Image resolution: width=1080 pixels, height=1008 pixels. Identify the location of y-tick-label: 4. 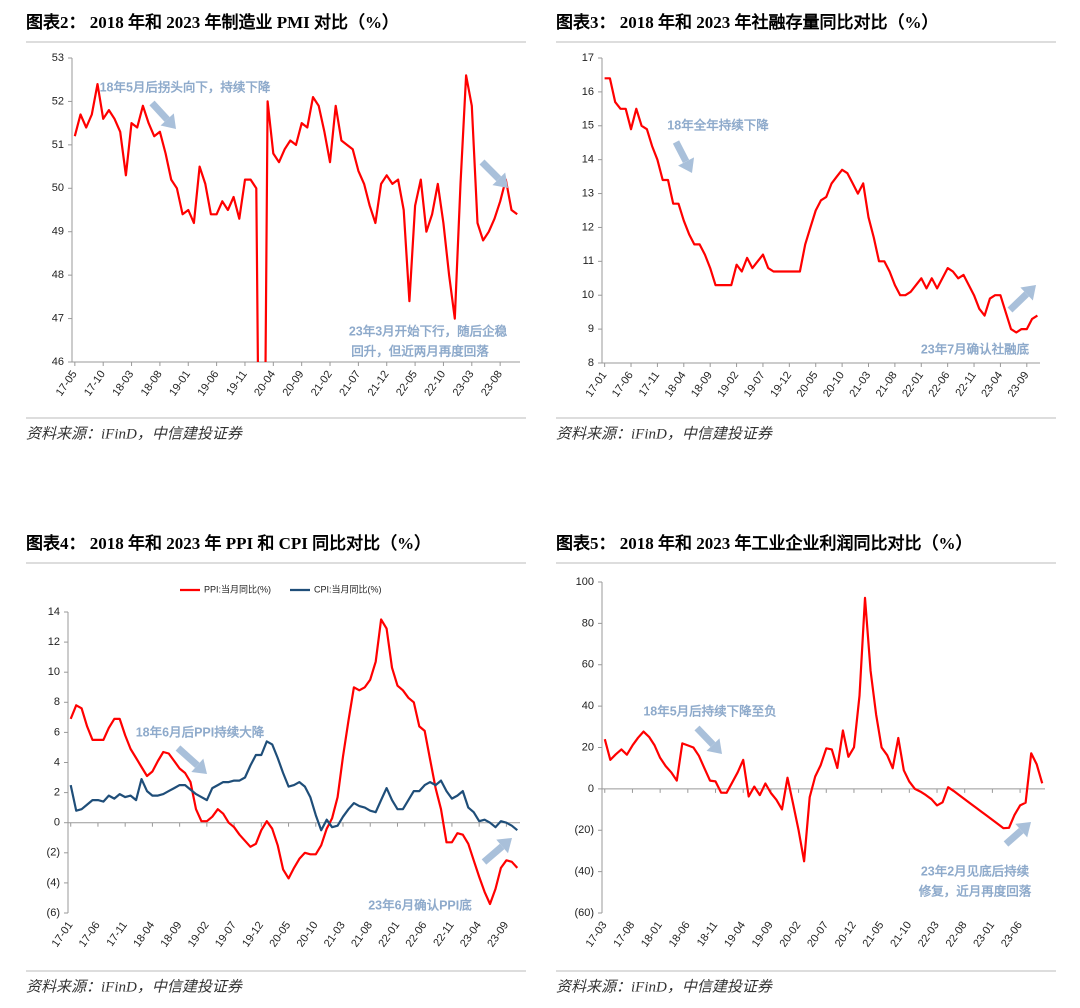
(57, 762).